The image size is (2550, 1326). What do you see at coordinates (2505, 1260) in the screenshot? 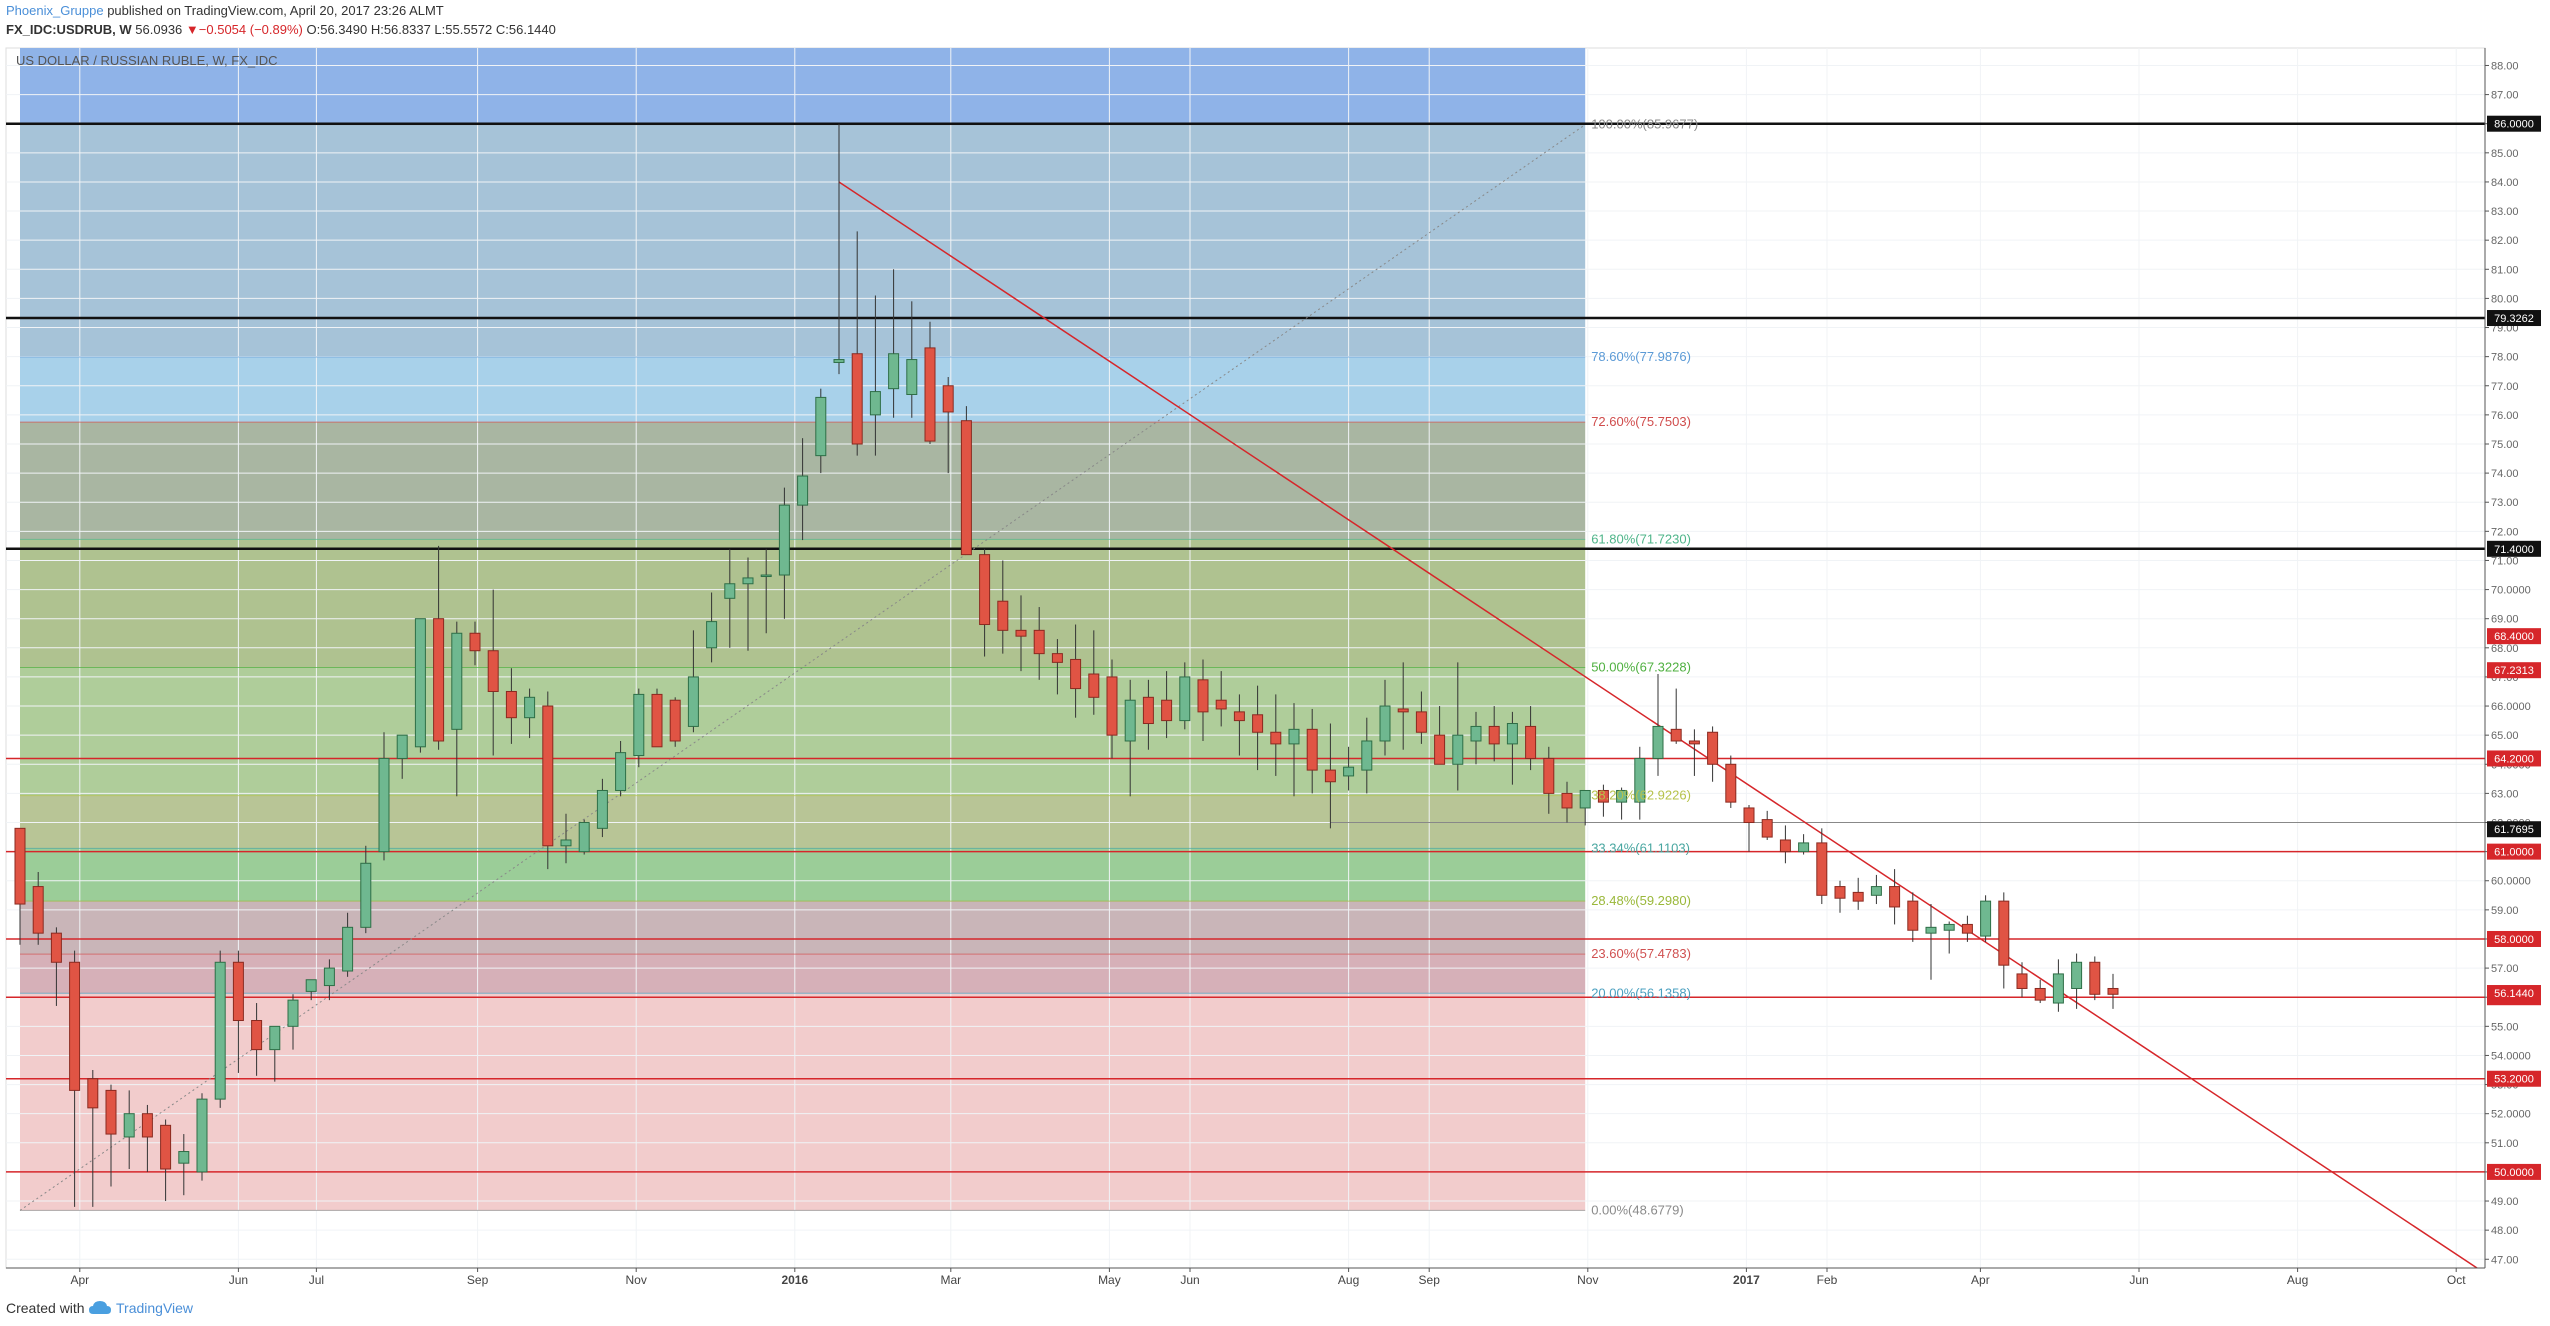
I see `y-tick-label: 47.00` at bounding box center [2505, 1260].